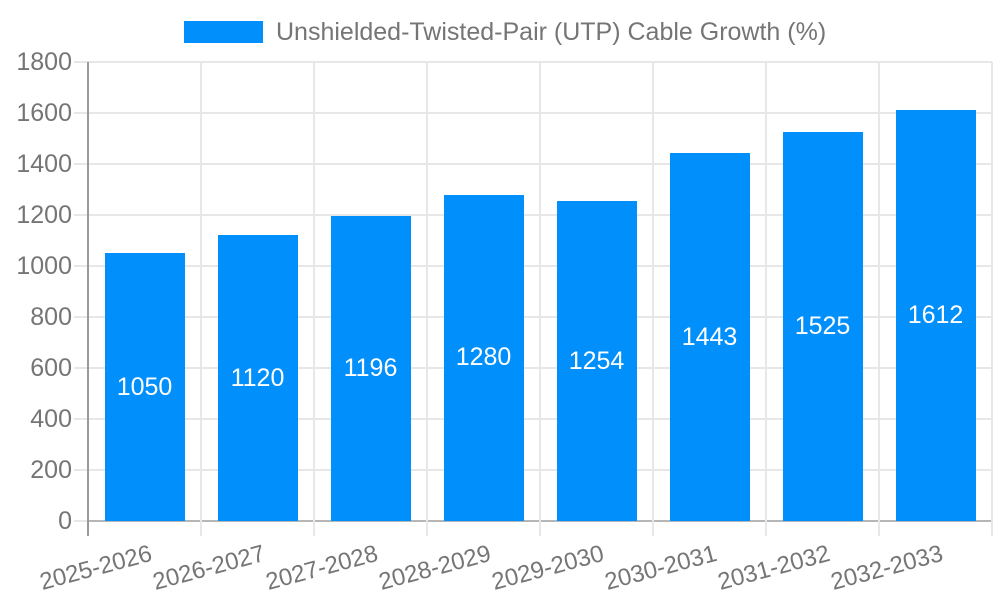  I want to click on bar-value-label: 1525, so click(822, 326).